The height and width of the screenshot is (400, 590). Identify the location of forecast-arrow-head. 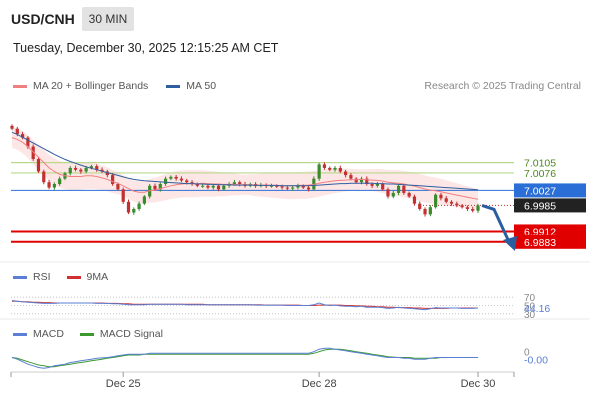
(510, 243).